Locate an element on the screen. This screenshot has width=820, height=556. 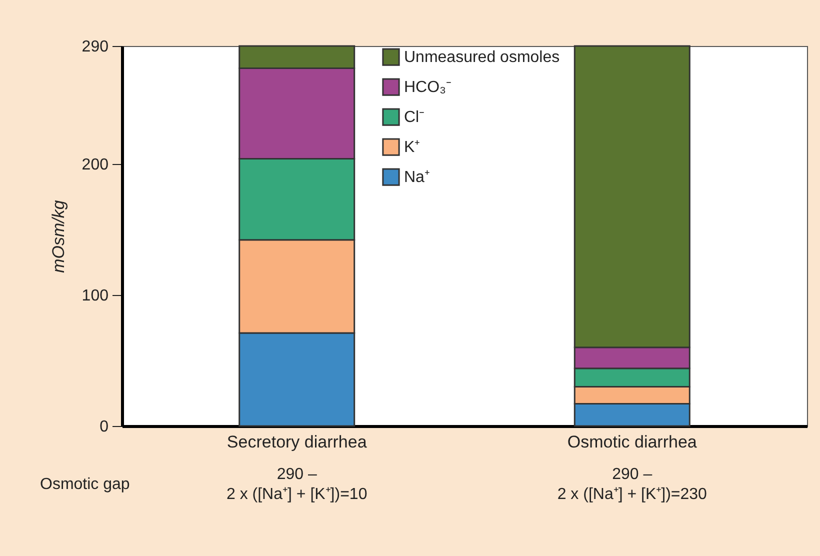
legend-label: Na⁺ is located at coordinates (417, 177).